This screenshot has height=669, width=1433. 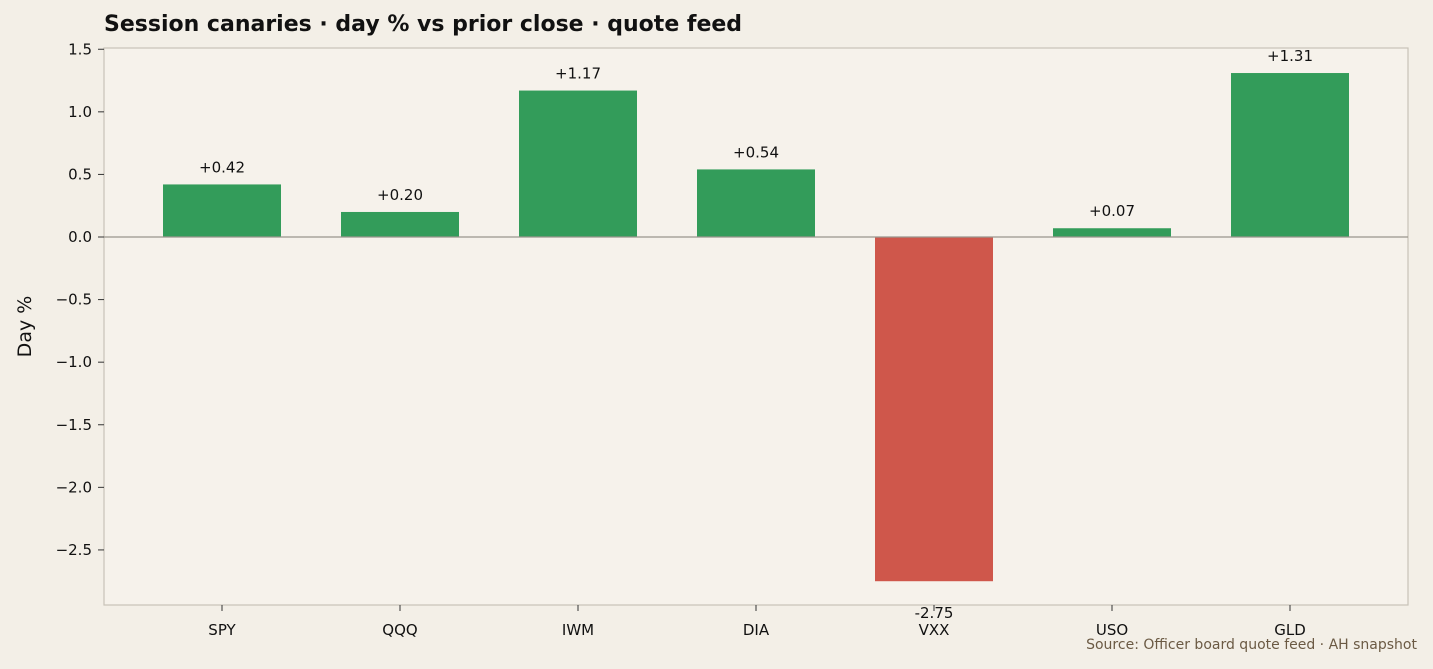 What do you see at coordinates (934, 630) in the screenshot?
I see `x-tick-label: VXX` at bounding box center [934, 630].